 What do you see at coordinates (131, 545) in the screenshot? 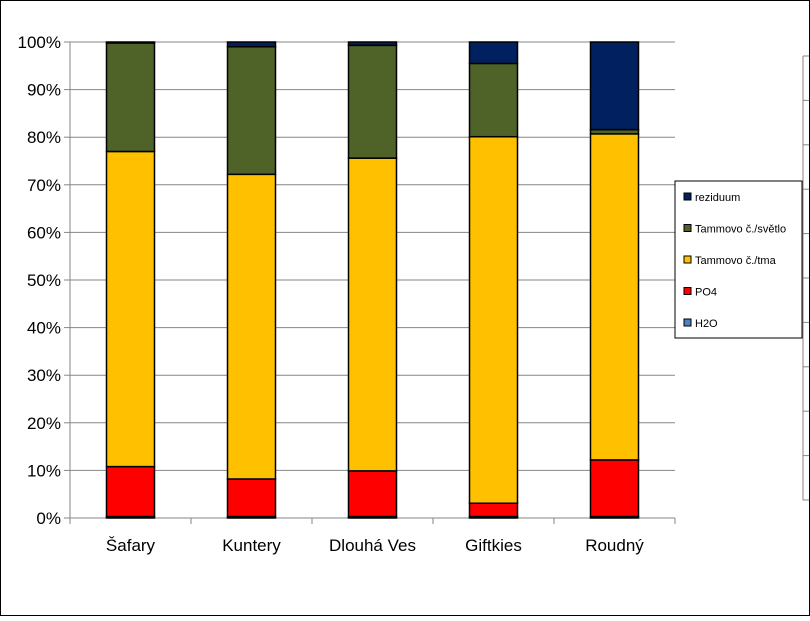
I see `x-tick-label: Šafary` at bounding box center [131, 545].